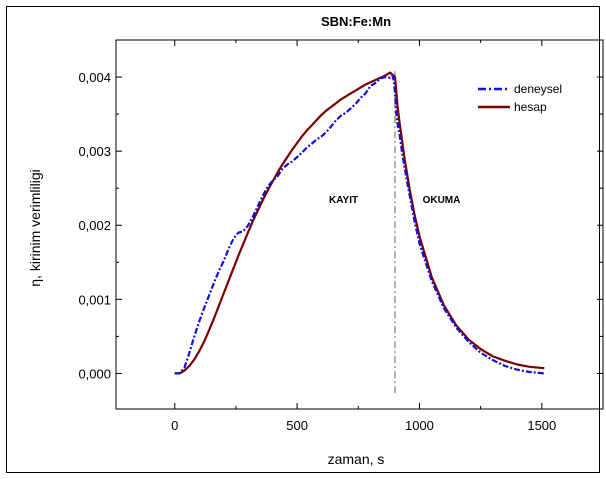 The image size is (606, 479). Describe the element at coordinates (419, 425) in the screenshot. I see `x-tick-label: 1000` at that location.